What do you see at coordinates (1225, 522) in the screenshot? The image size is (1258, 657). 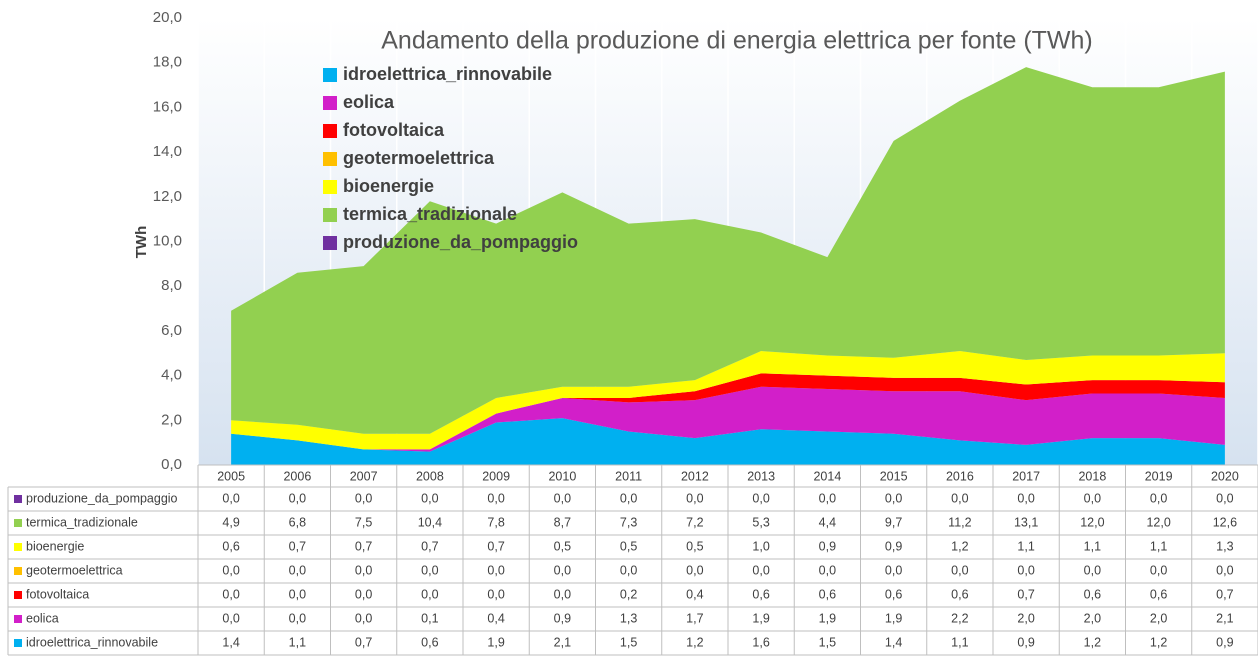 I see `table-cell: 12,6` at bounding box center [1225, 522].